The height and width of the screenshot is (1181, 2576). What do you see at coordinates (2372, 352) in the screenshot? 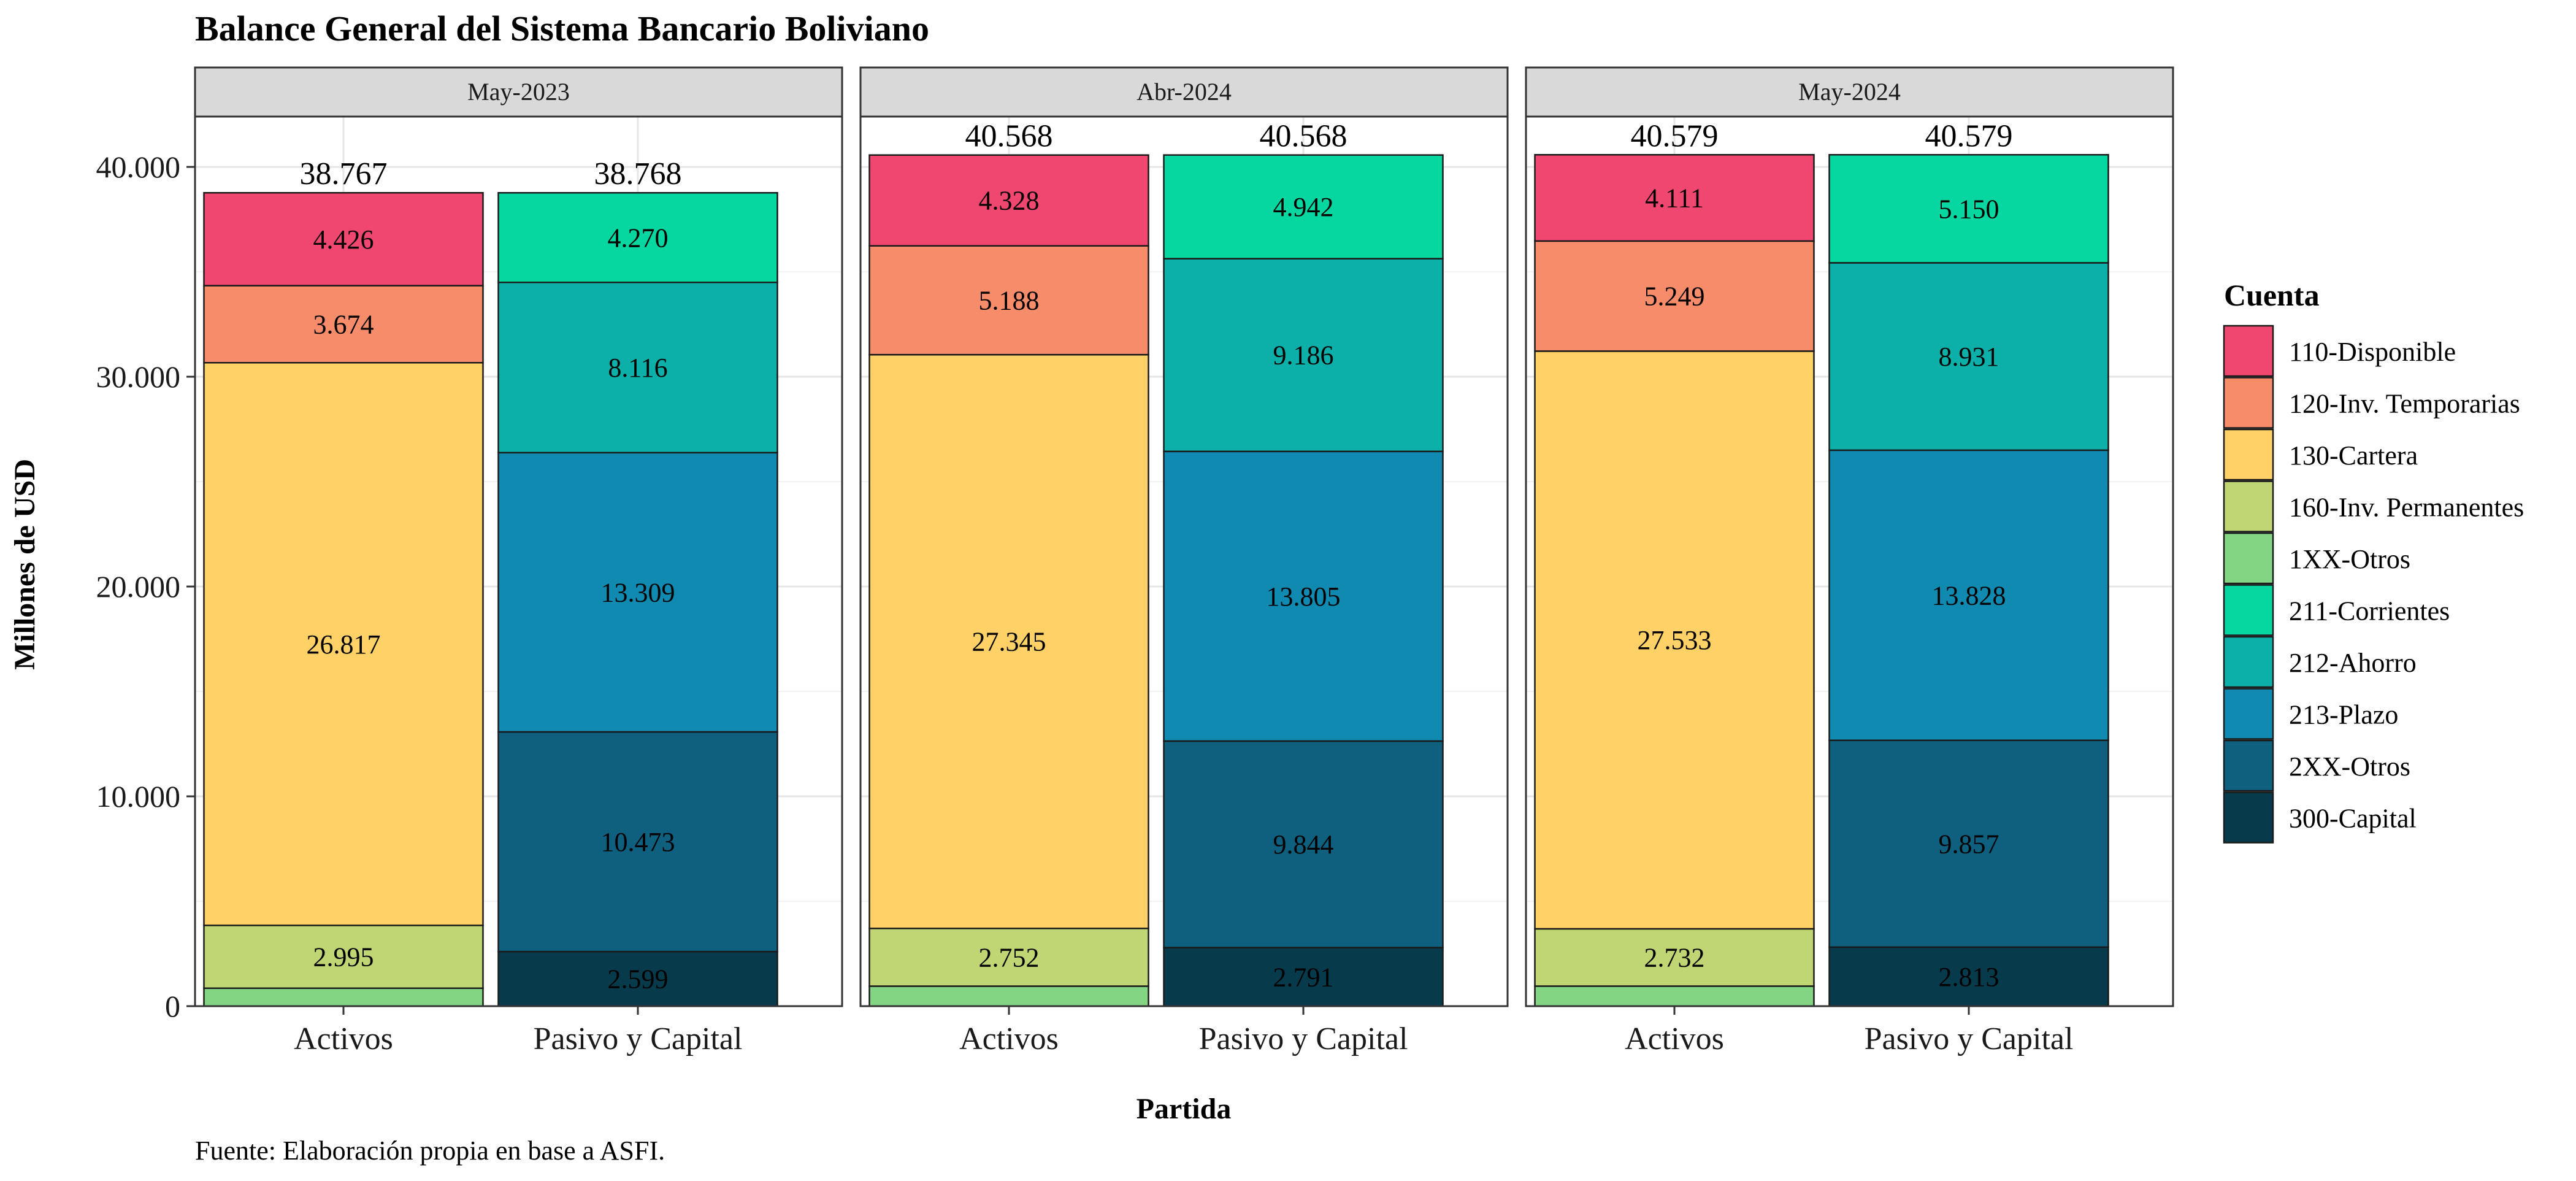
I see `legend-label: 110-Disponible` at bounding box center [2372, 352].